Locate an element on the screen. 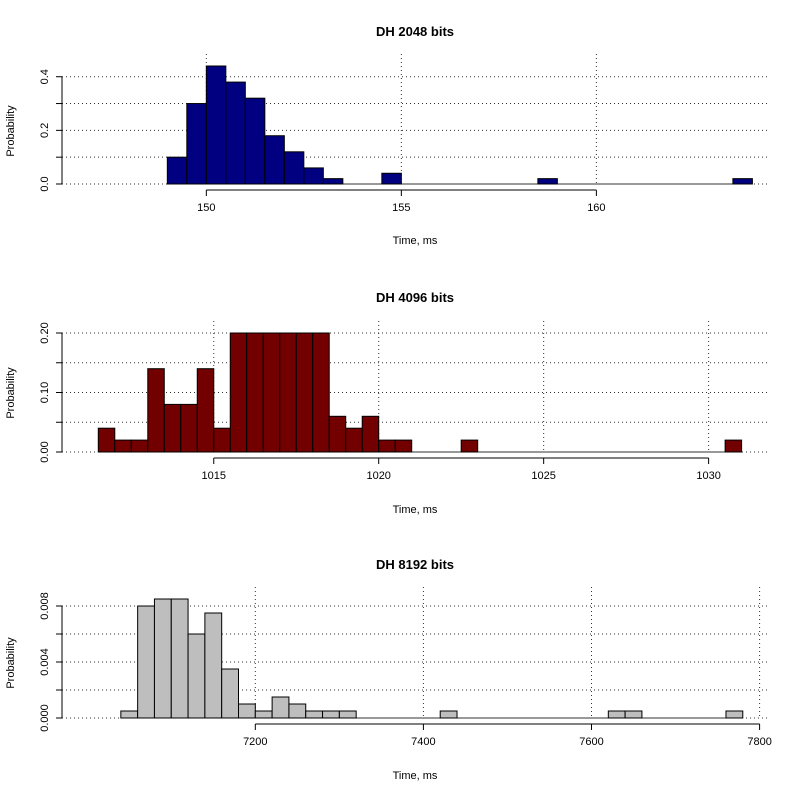  x-tick-label: 1015 is located at coordinates (214, 476).